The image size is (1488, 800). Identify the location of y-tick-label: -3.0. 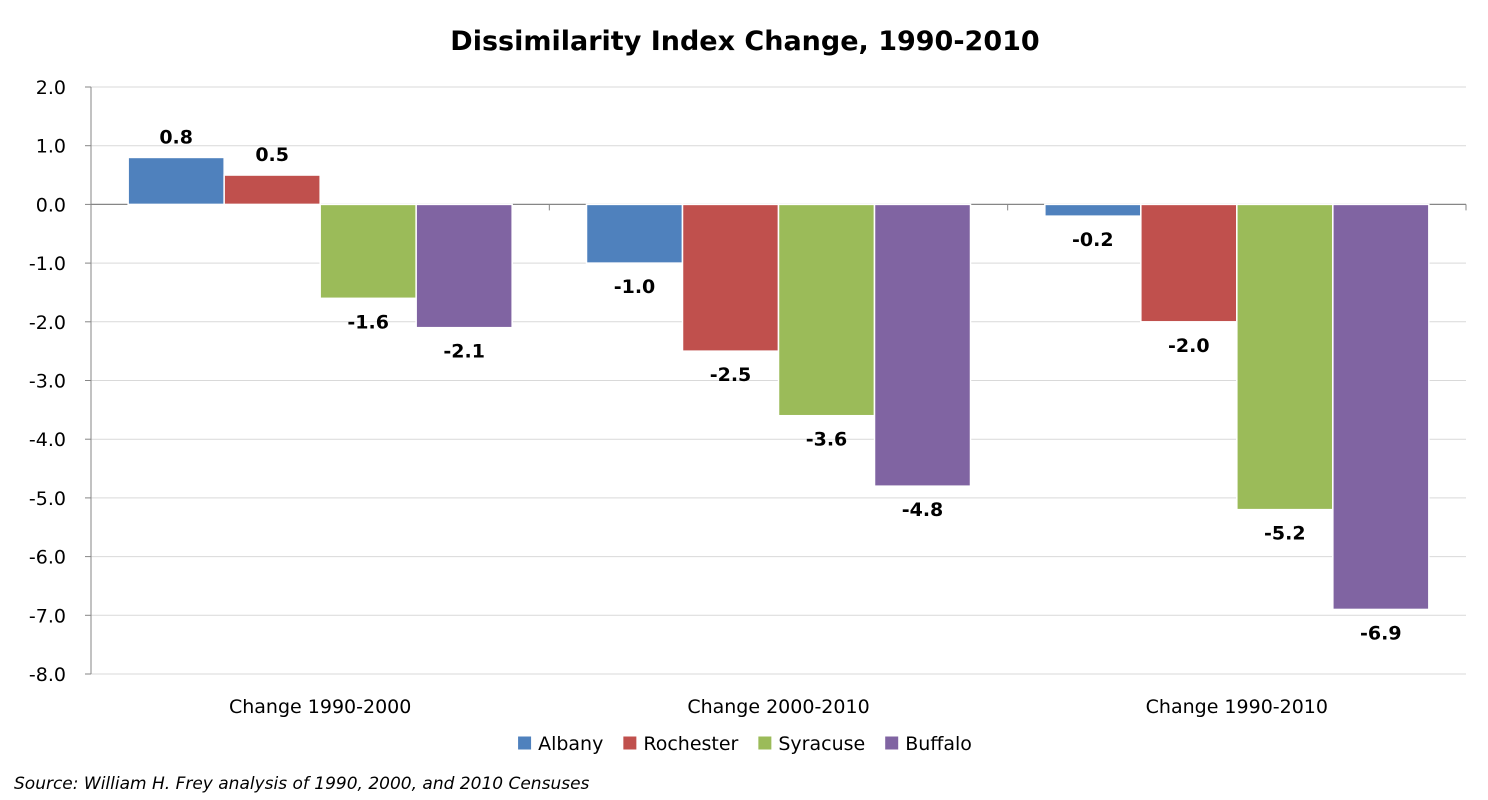
(47, 382).